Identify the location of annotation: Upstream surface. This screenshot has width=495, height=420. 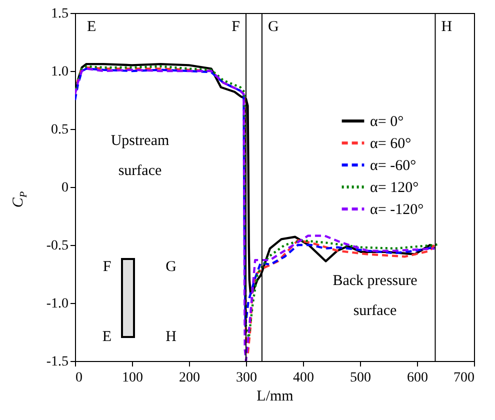
(140, 156).